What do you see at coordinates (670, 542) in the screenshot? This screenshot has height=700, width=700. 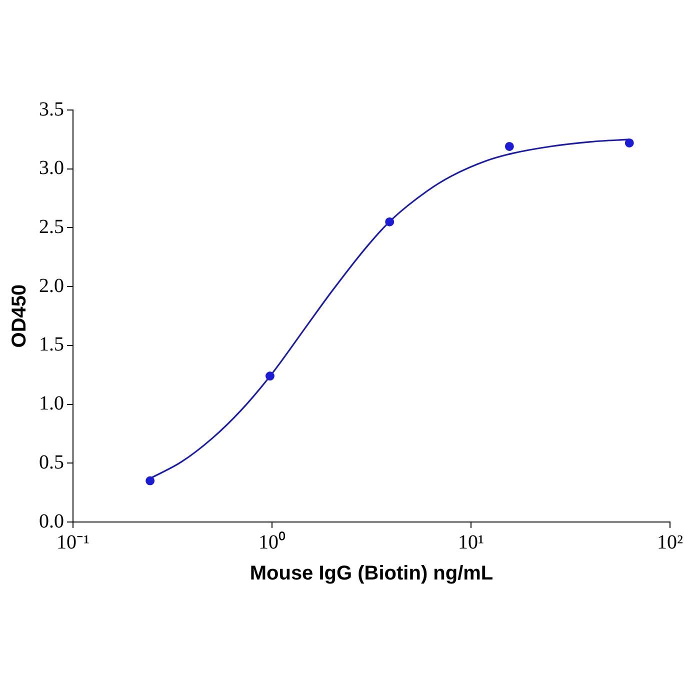 I see `x-tick-label: 10²` at bounding box center [670, 542].